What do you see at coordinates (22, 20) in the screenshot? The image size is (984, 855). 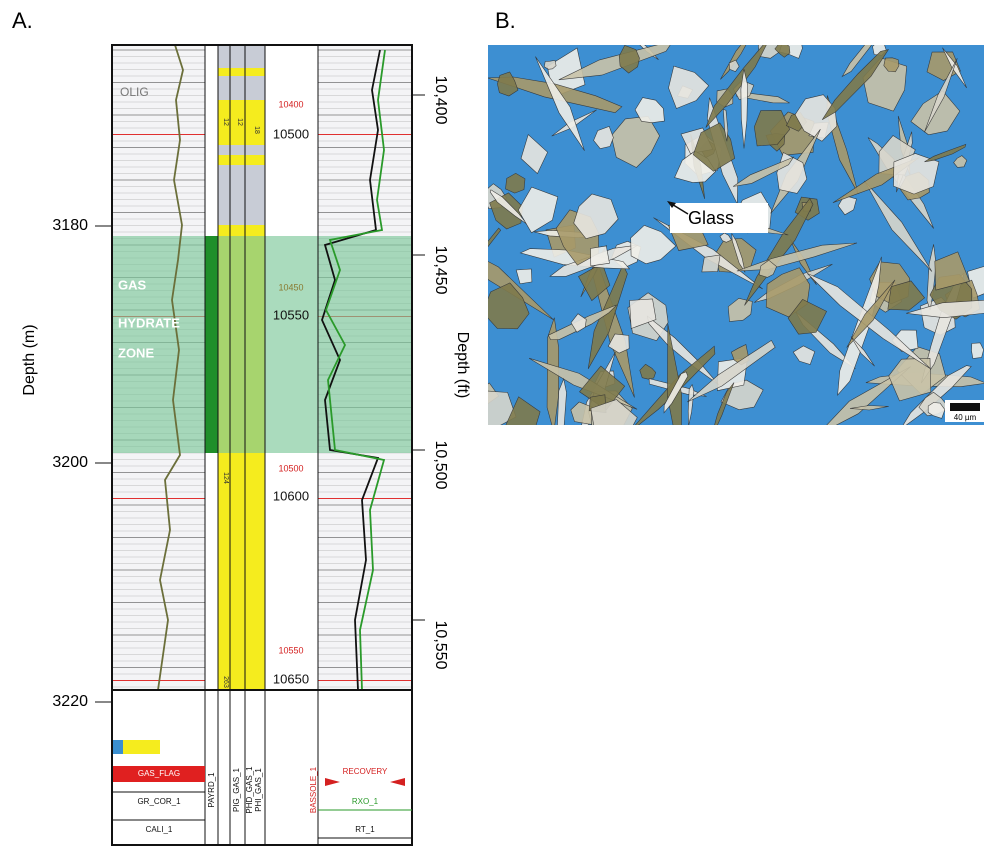 I see `panel-label: A.` at bounding box center [22, 20].